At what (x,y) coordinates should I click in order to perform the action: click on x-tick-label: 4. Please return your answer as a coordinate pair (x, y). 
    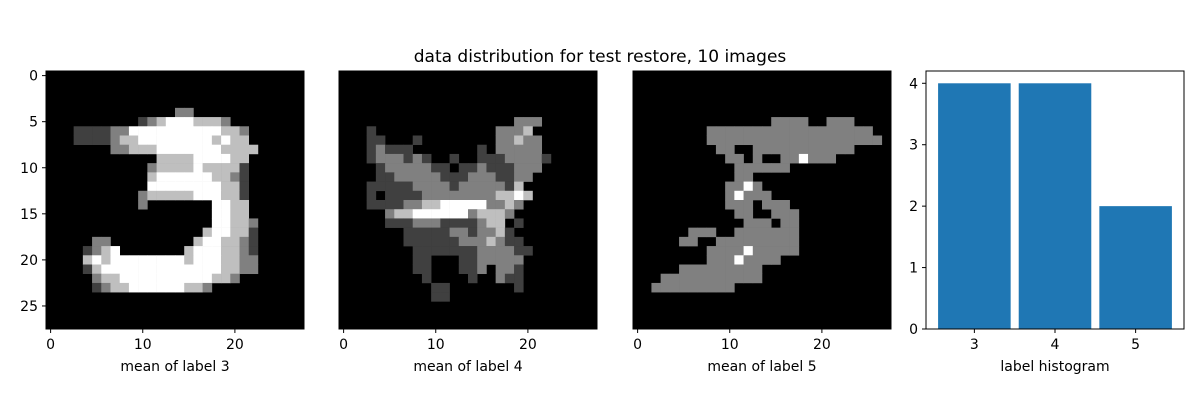
    Looking at the image, I should click on (1055, 345).